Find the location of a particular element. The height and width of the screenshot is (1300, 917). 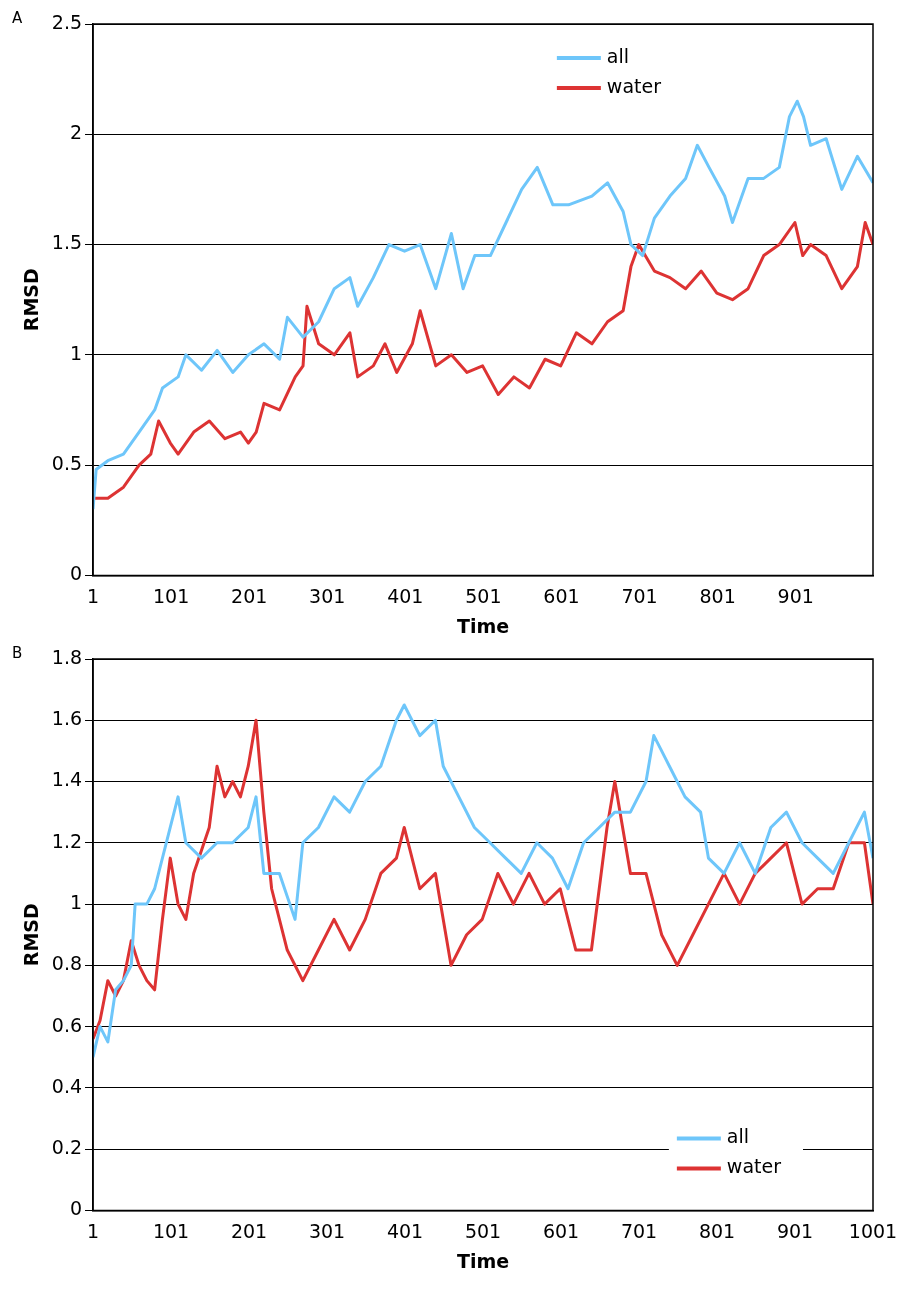

chart-title: A is located at coordinates (17, 18).